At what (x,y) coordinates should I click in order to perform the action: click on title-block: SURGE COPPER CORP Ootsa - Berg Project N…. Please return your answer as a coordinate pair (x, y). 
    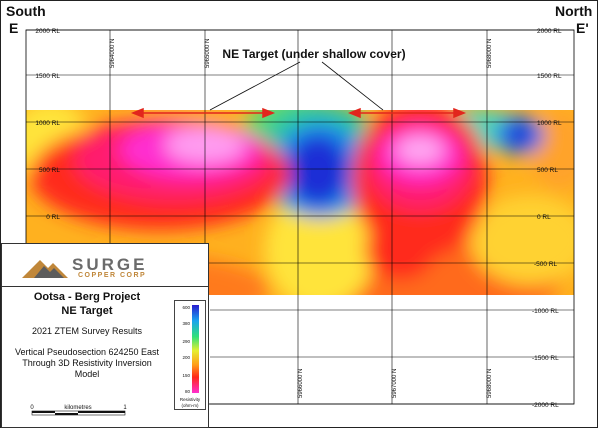
    Looking at the image, I should click on (105, 335).